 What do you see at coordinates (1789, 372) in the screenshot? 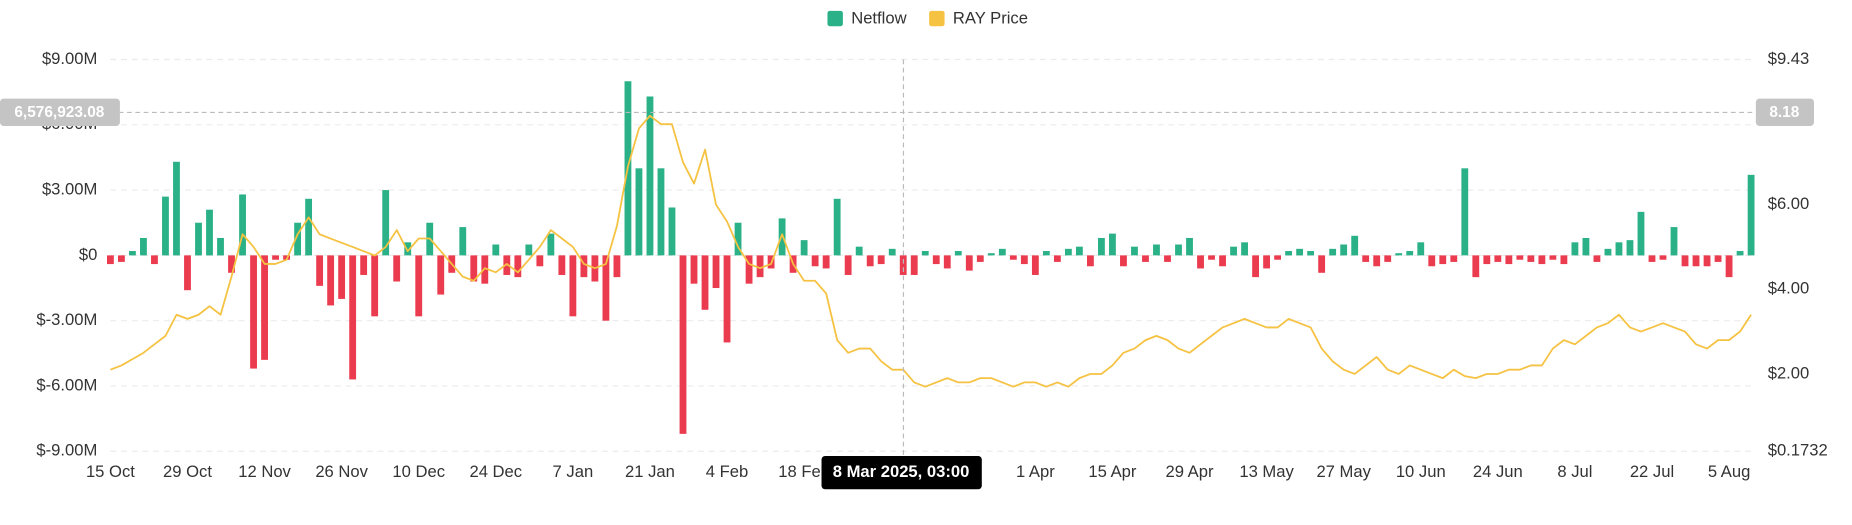
I see `y2-tick-label: $2.00` at bounding box center [1789, 372].